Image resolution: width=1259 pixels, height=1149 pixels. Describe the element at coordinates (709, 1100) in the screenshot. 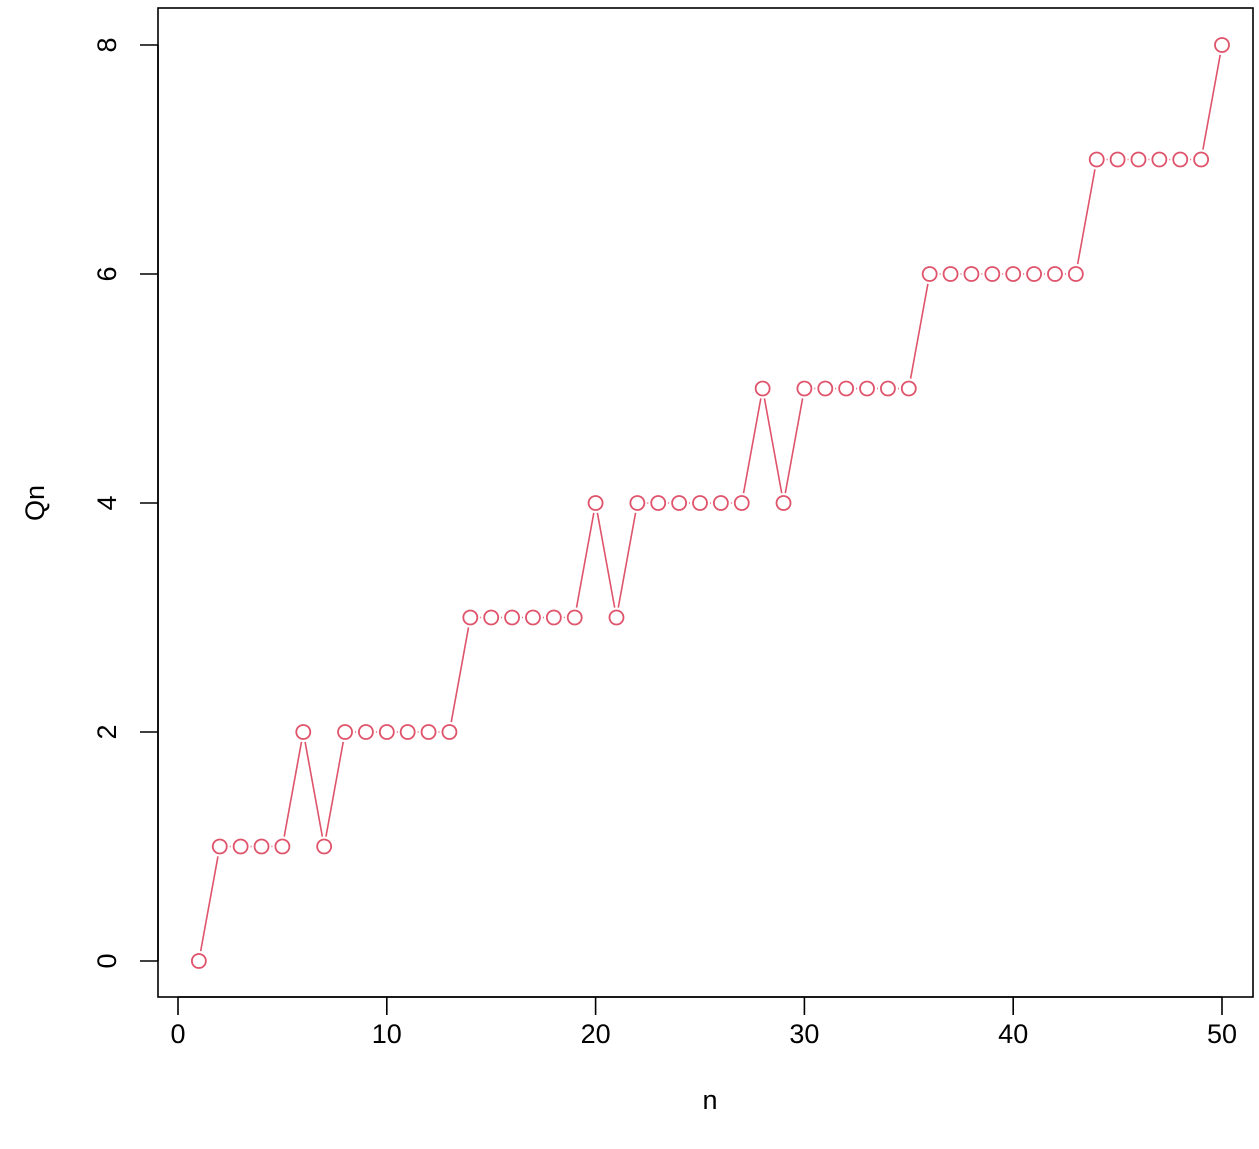

I see `x-axis-label: n` at that location.